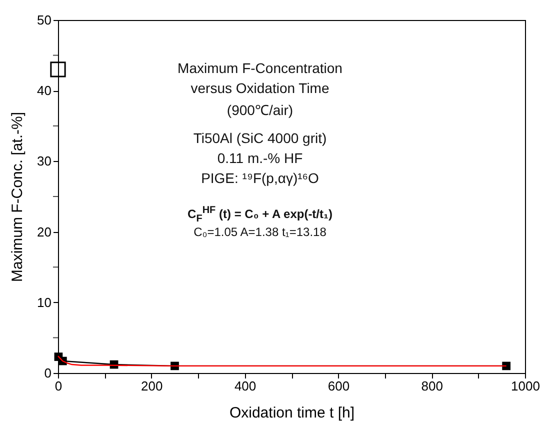  What do you see at coordinates (339, 386) in the screenshot?
I see `x-tick-label: 600` at bounding box center [339, 386].